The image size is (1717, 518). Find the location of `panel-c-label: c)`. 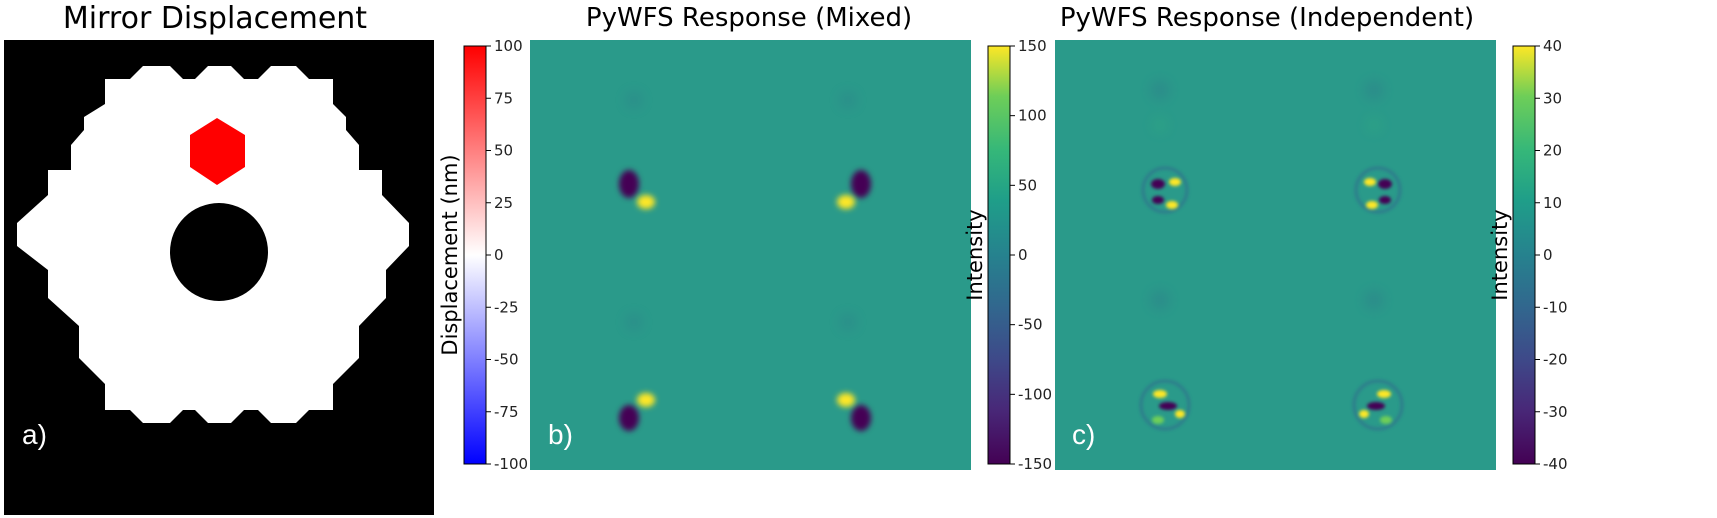

panel-c-label: c) is located at coordinates (1083, 434).